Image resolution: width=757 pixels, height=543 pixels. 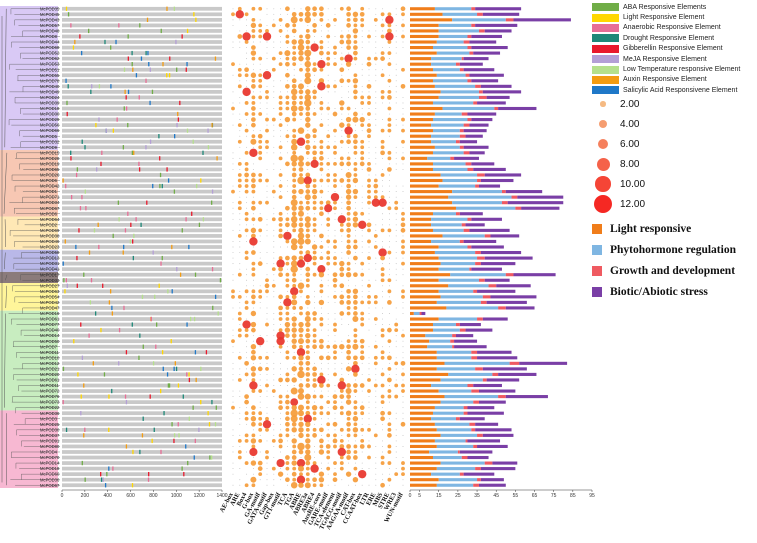 What do you see at coordinates (50, 163) in the screenshot?
I see `gene-label: McPOD19` at bounding box center [50, 163].